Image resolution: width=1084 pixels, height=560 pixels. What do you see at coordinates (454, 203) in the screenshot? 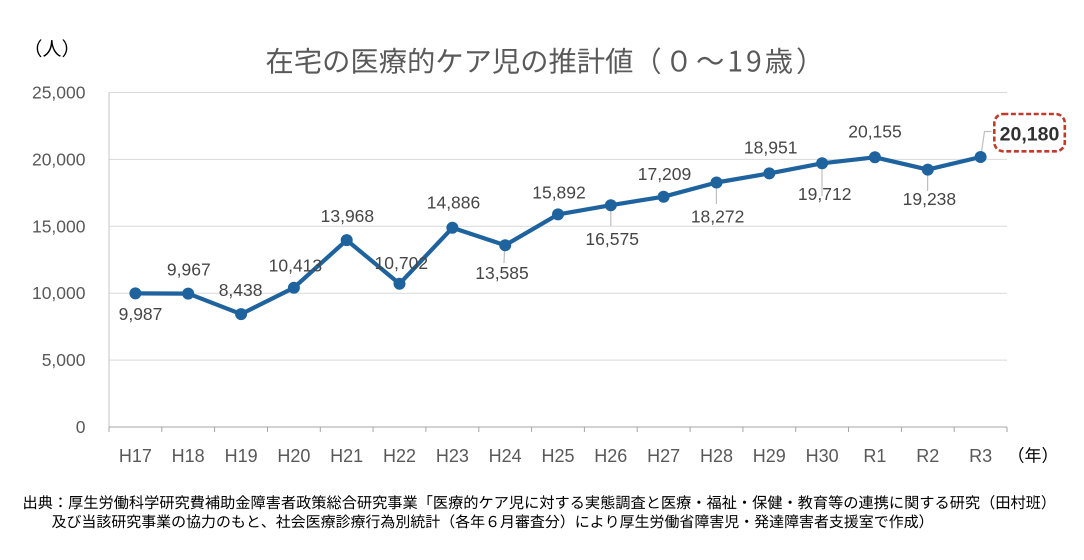
I see `svg-text: 14,886` at bounding box center [454, 203].